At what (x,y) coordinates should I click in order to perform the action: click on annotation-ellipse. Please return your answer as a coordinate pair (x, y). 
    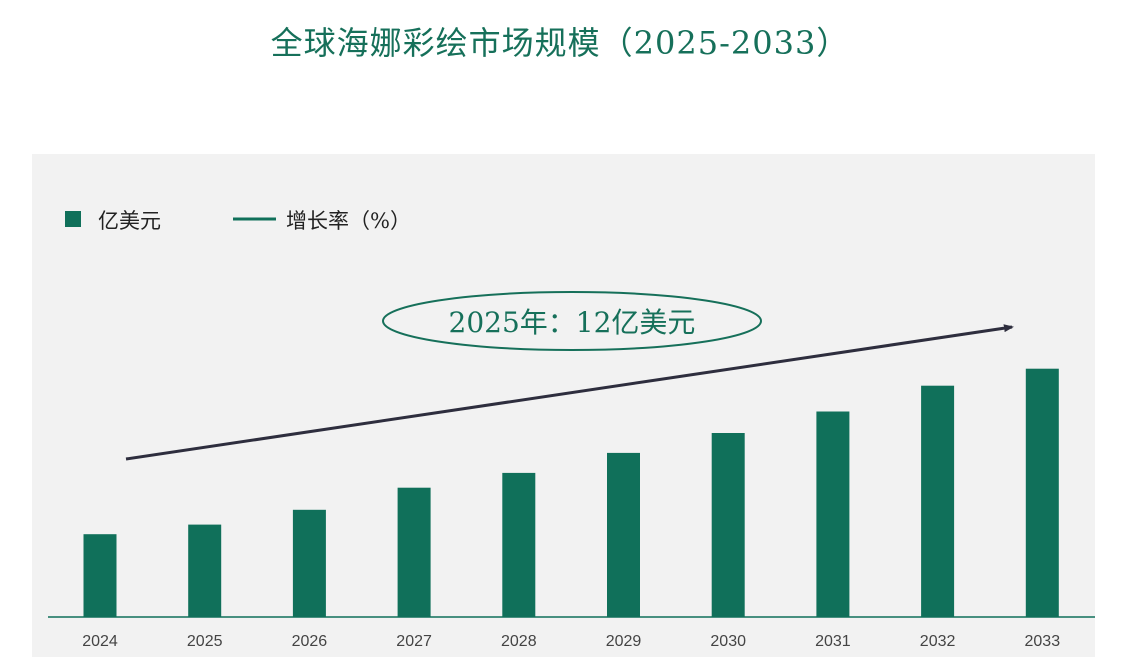
    Looking at the image, I should click on (572, 321).